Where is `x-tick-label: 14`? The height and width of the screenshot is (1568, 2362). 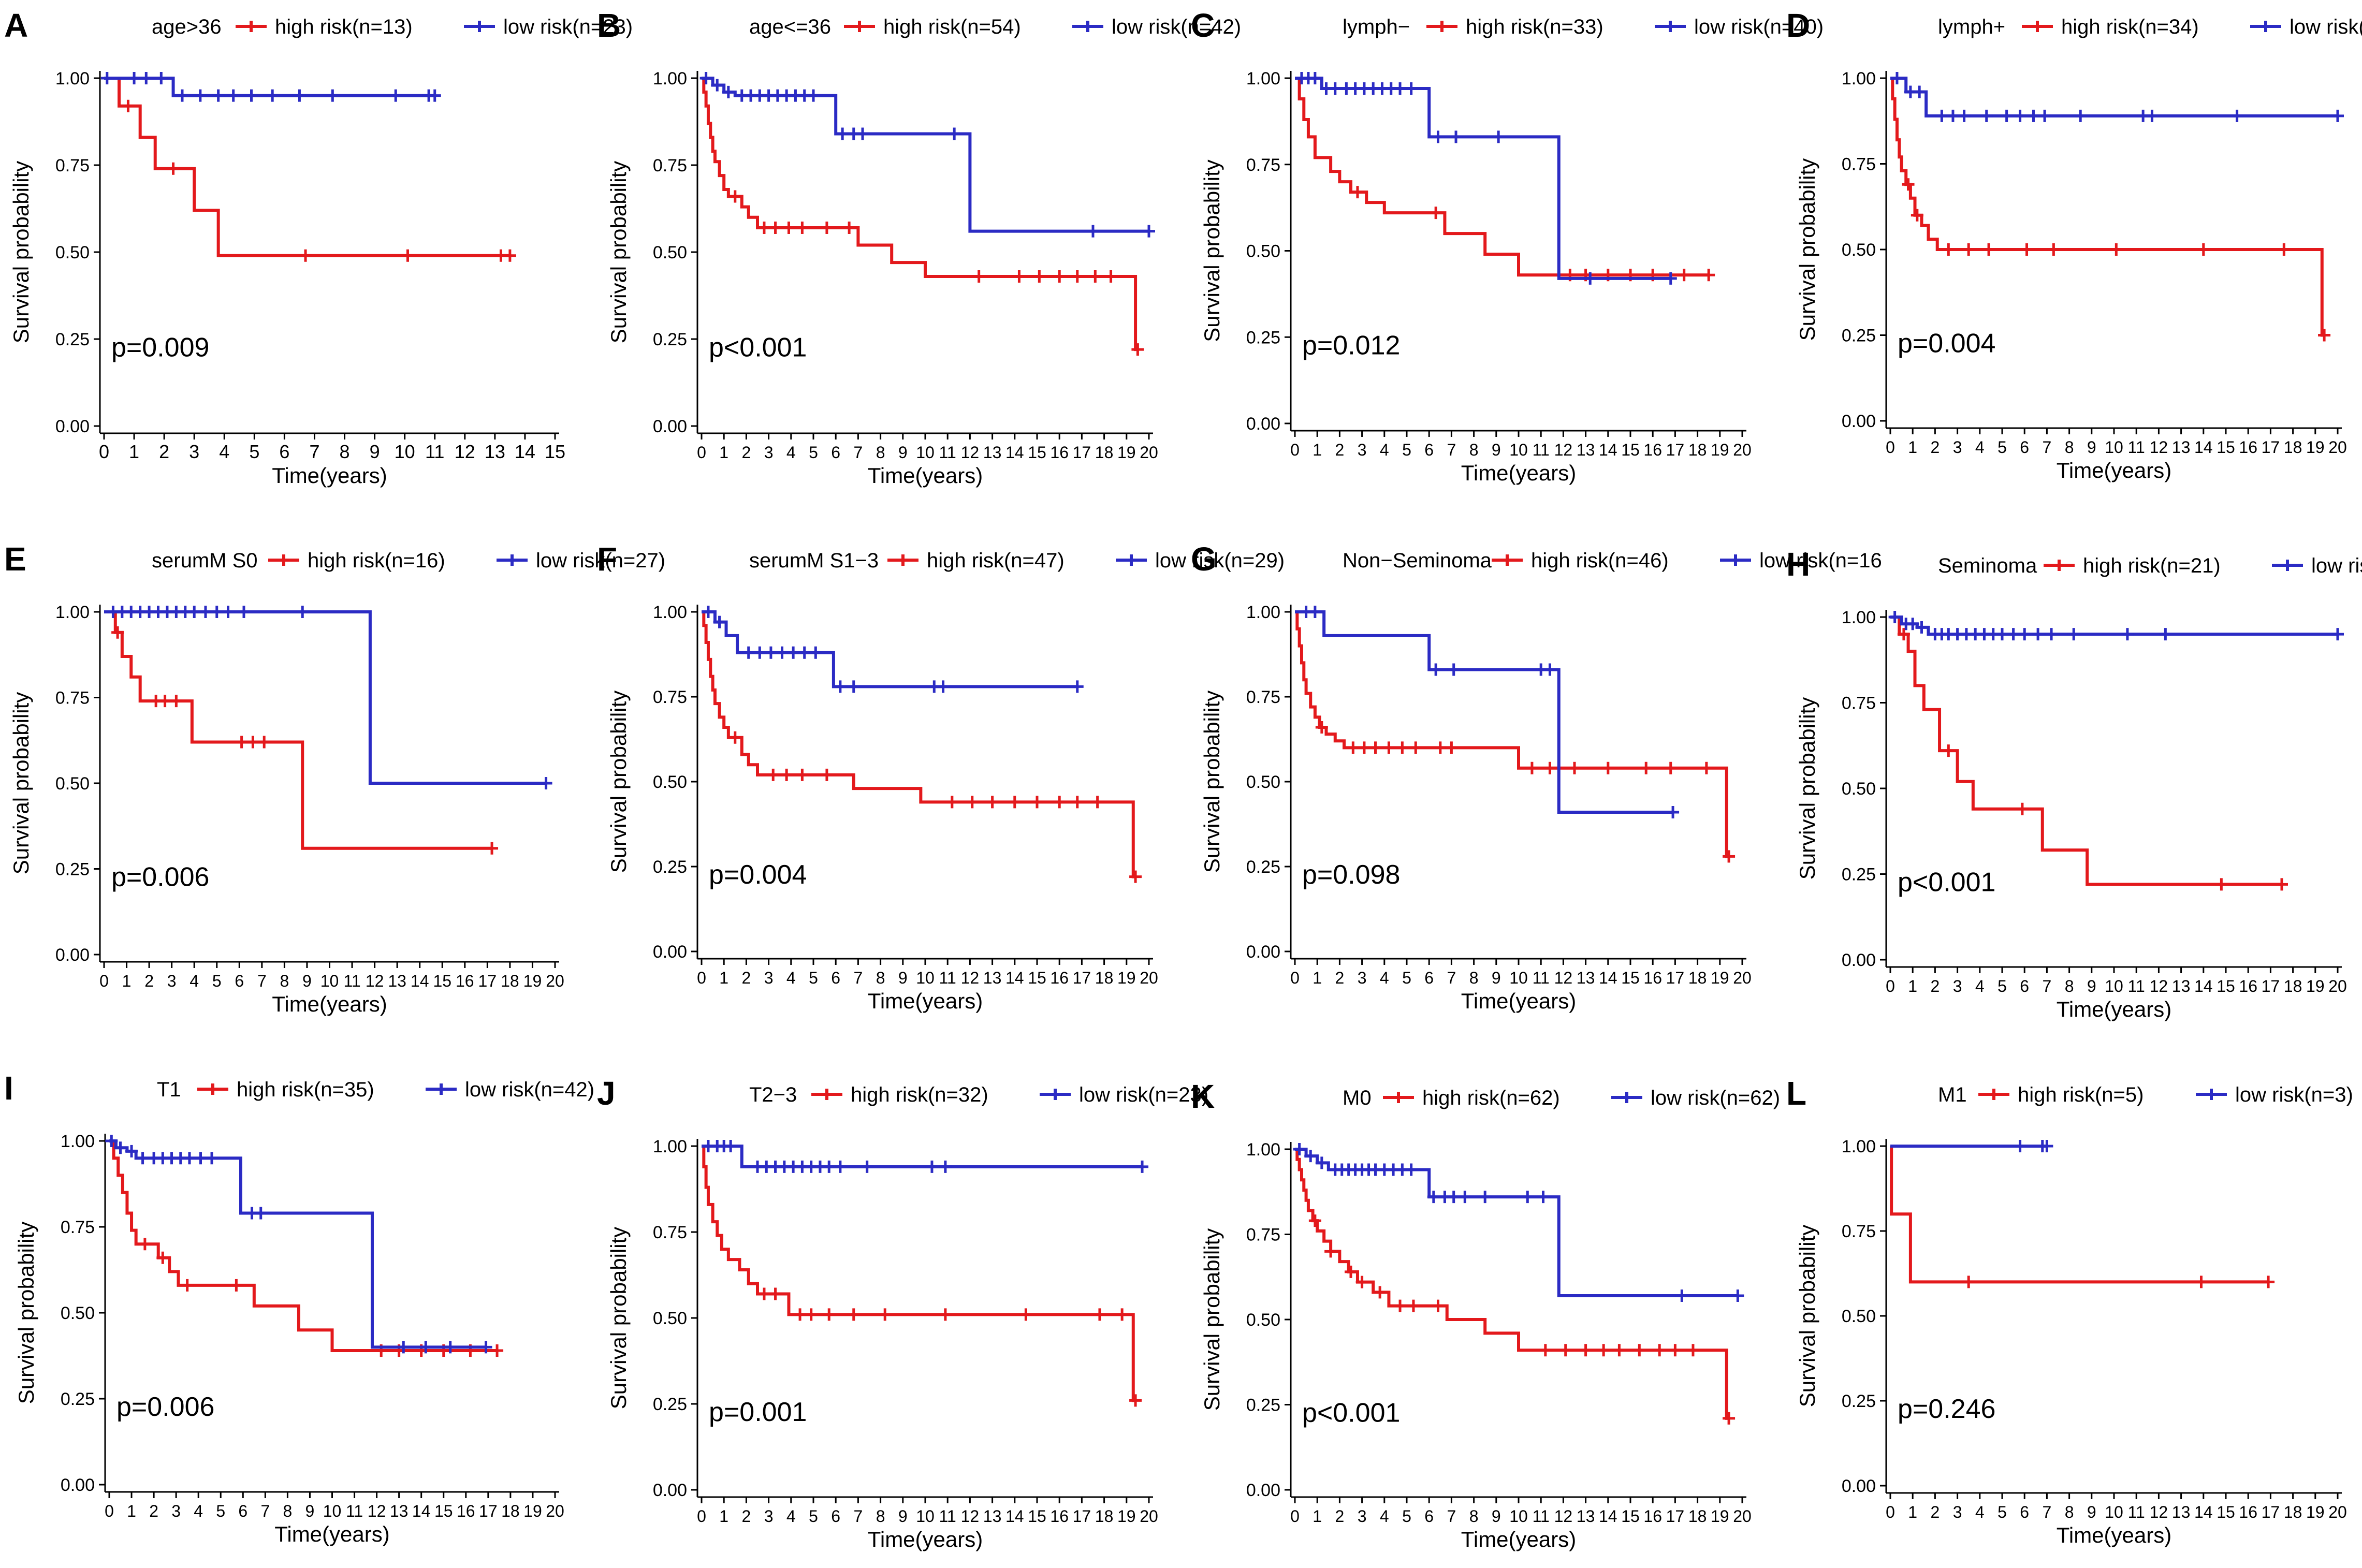 x-tick-label: 14 is located at coordinates (1014, 452).